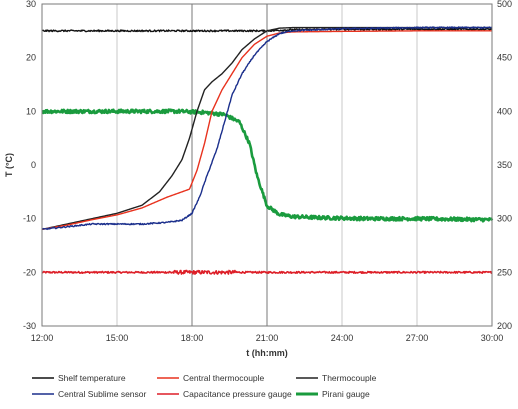 Image resolution: width=518 pixels, height=409 pixels. I want to click on y-axis-title: T (°C), so click(9, 165).